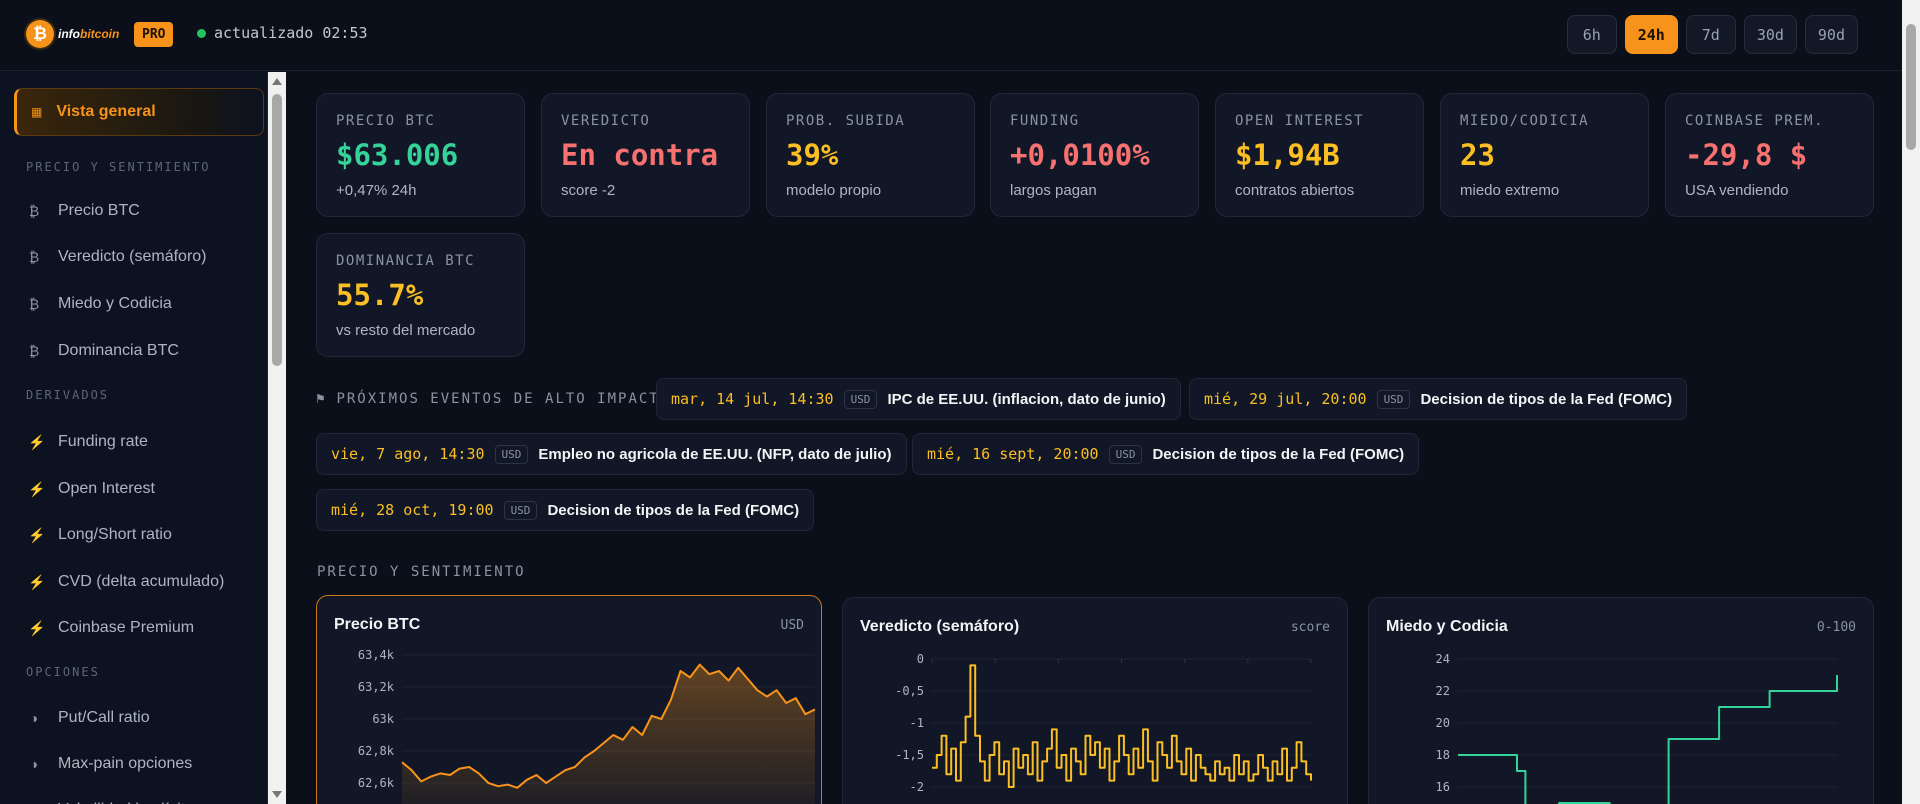  I want to click on sidebar-item-long-short-ratio: ⚡ Long/Short ratio, so click(100, 535).